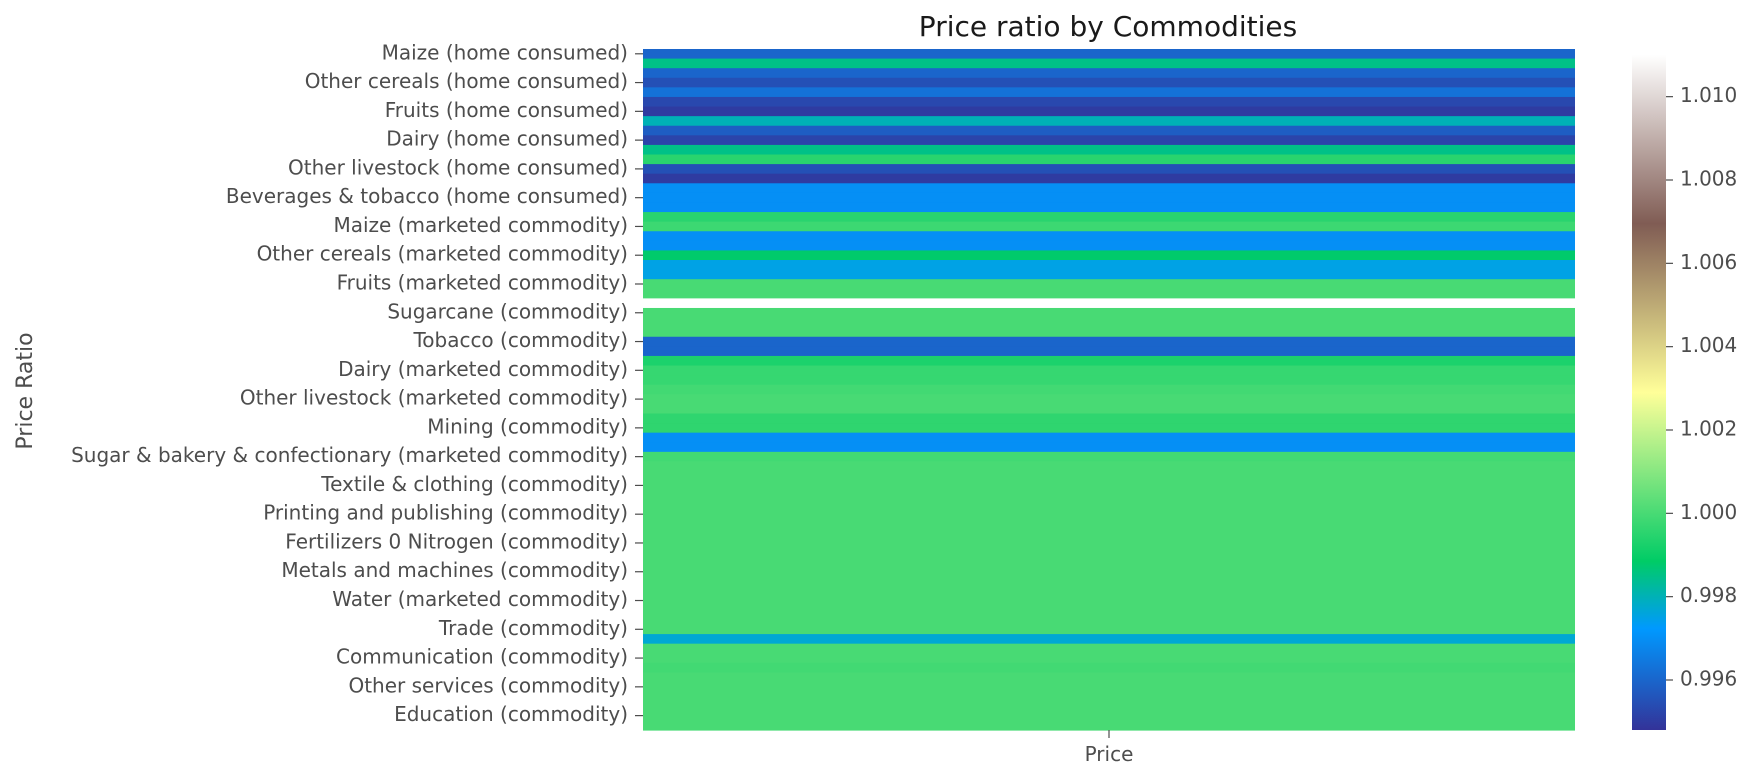 This screenshot has height=779, width=1752. I want to click on colorbar-tick-label: 1.008, so click(1708, 179).